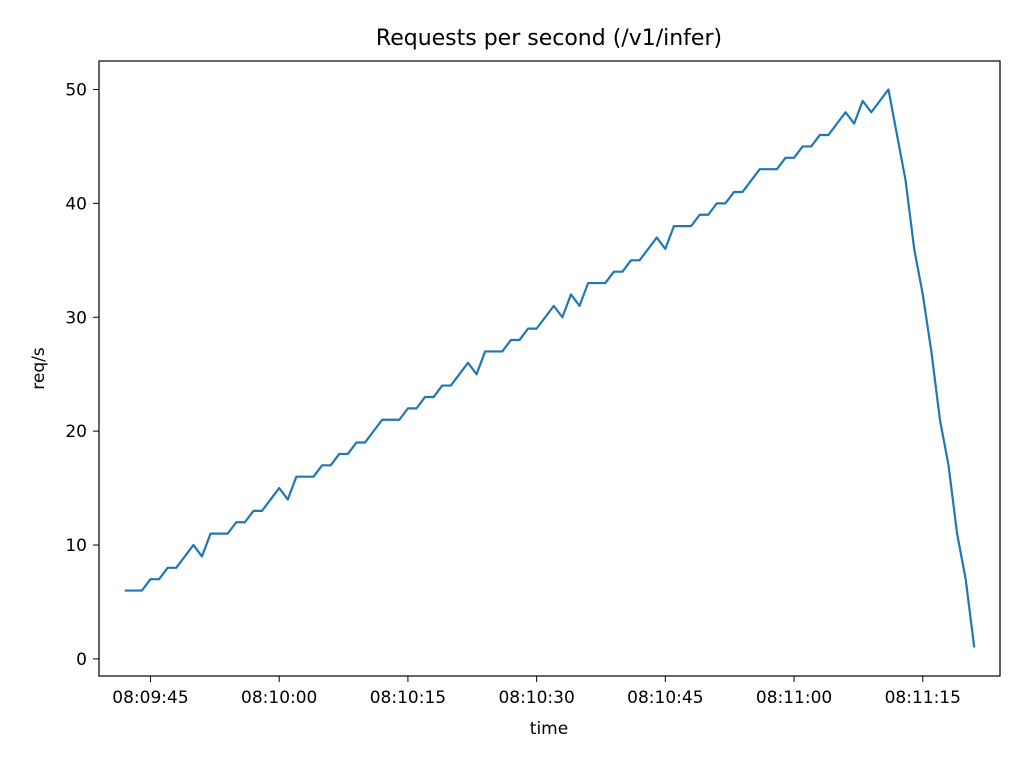  What do you see at coordinates (76, 318) in the screenshot?
I see `y-tick-label: 30` at bounding box center [76, 318].